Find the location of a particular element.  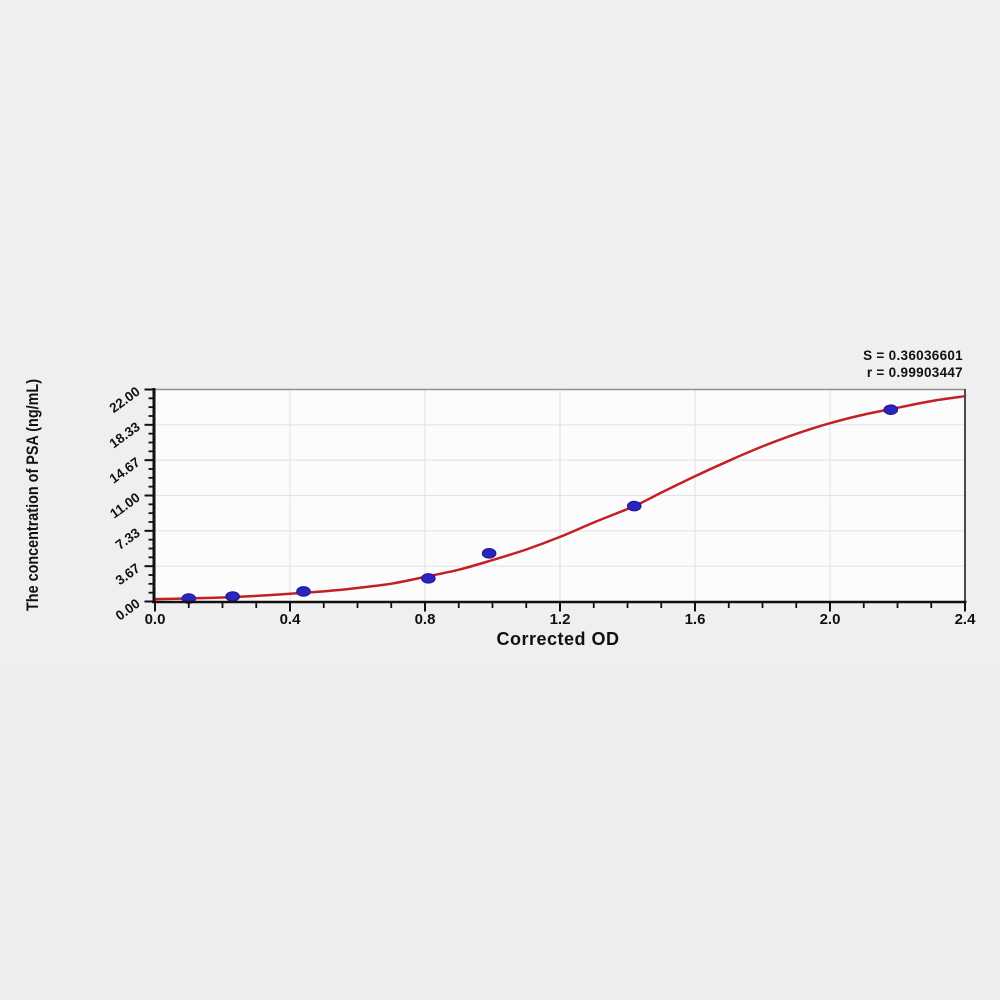

x-tick-label: 0.0 is located at coordinates (155, 619).